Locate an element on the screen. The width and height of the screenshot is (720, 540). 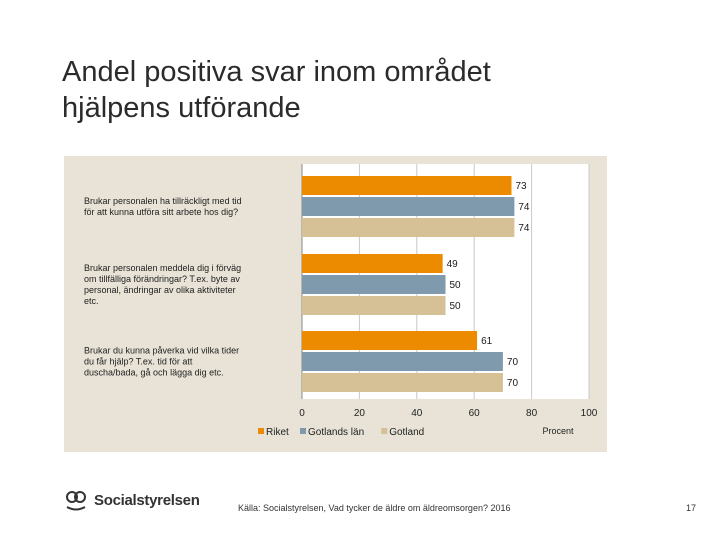
page-number: 17 is located at coordinates (691, 508).